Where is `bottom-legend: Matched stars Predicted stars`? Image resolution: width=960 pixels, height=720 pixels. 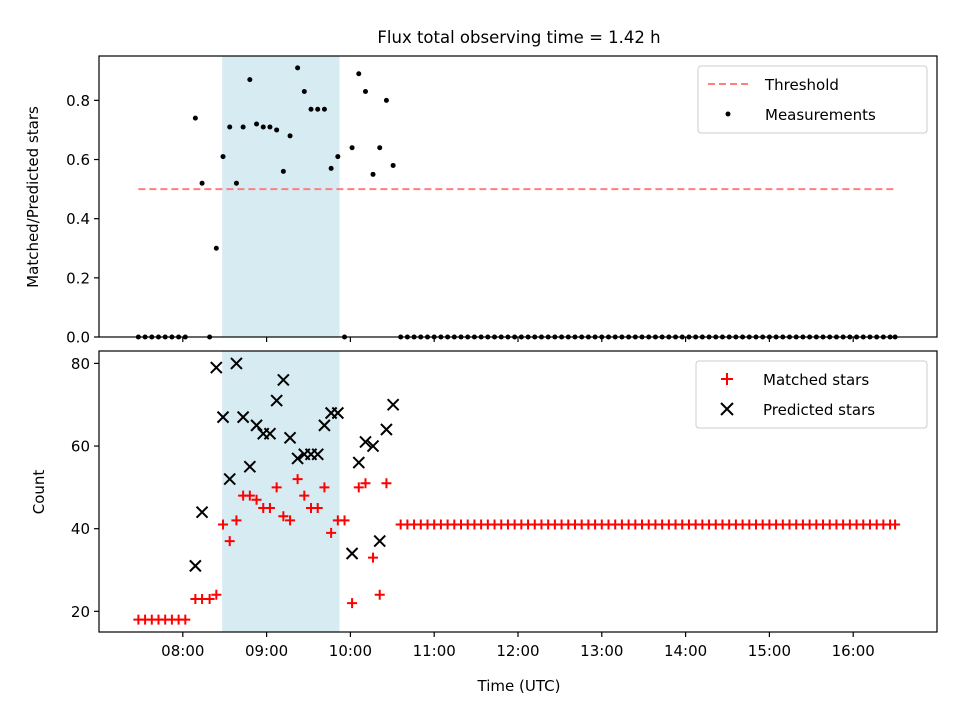 bottom-legend: Matched stars Predicted stars is located at coordinates (811, 394).